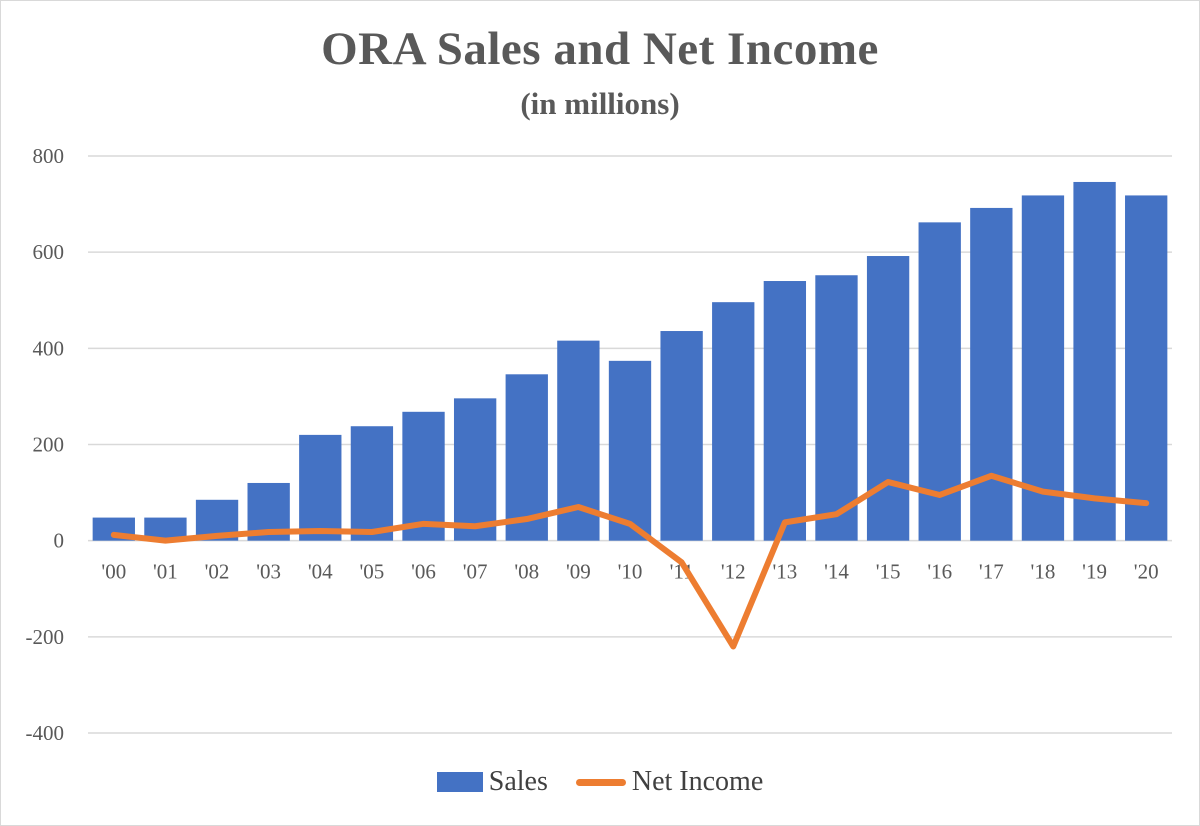  I want to click on x-tick-label: '19, so click(1094, 572).